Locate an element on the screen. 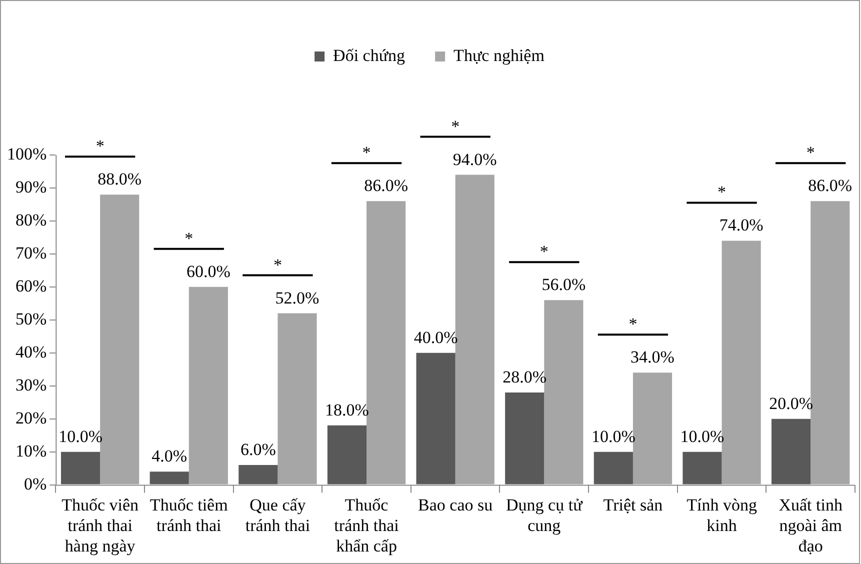 The height and width of the screenshot is (564, 861). data-label: 20.0% is located at coordinates (791, 403).